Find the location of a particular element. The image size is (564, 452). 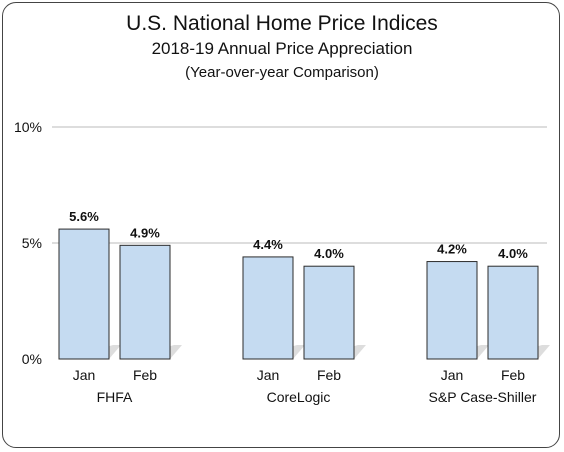

y-tick-label: 0% is located at coordinates (32, 359).